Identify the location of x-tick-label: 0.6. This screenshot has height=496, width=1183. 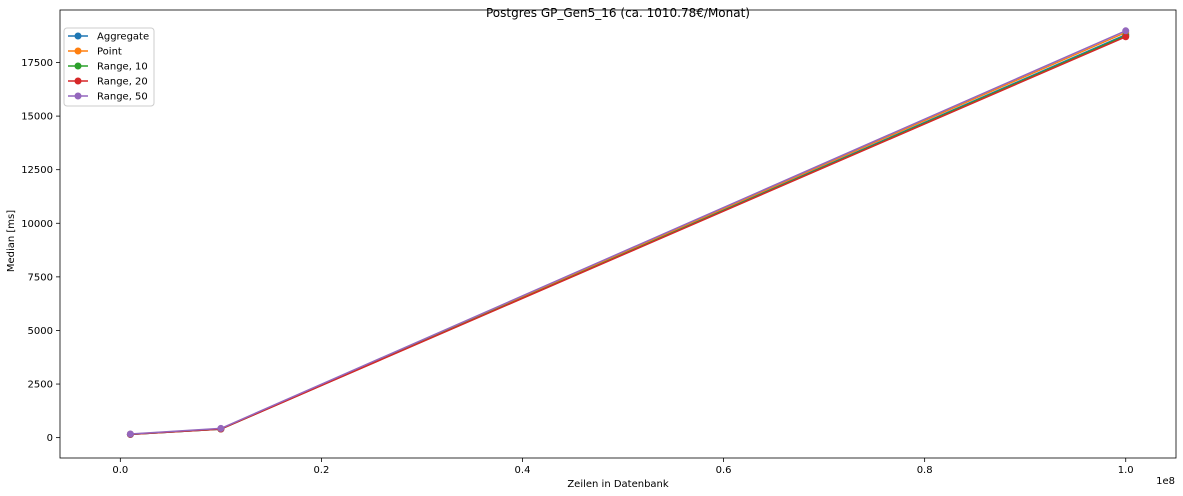
(724, 470).